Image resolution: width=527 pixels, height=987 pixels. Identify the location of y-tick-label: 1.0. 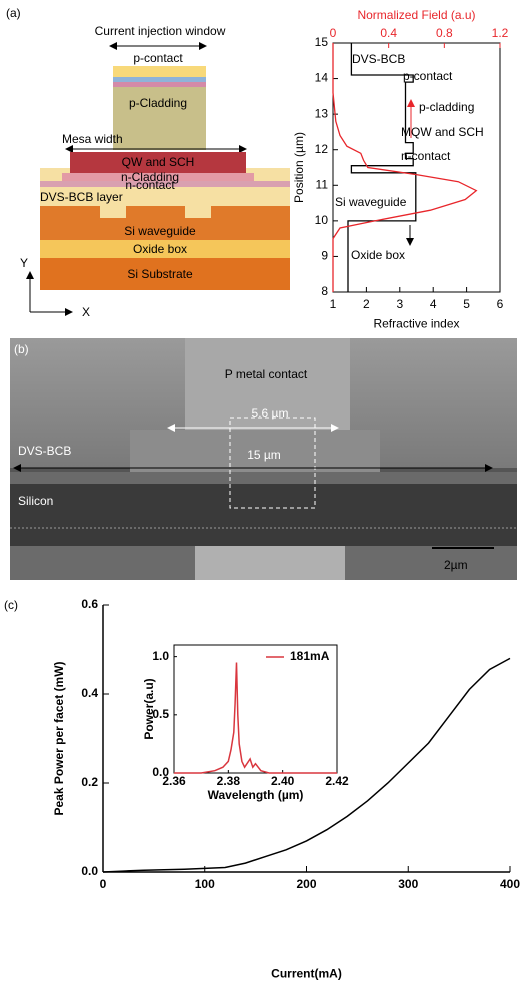
(160, 656).